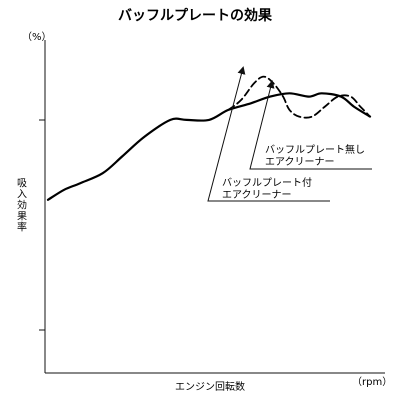 The image size is (400, 400). Describe the element at coordinates (210, 386) in the screenshot. I see `x-axis-label: エンジン回転数` at that location.